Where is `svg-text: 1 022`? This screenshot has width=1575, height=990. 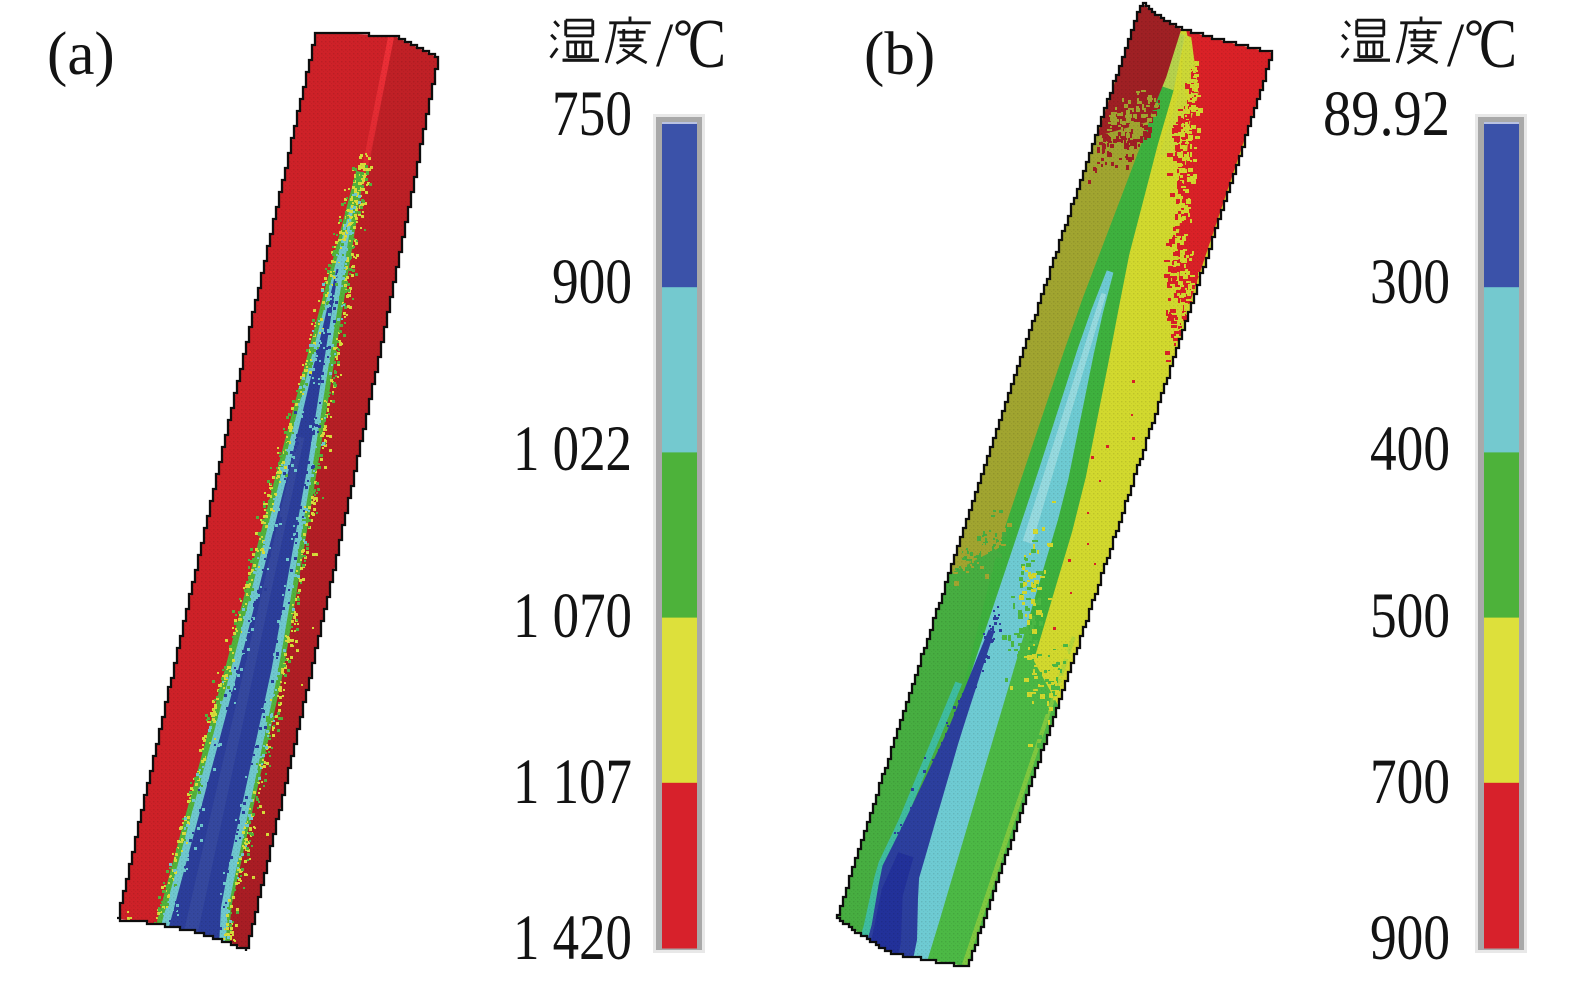
svg-text: 1 022 is located at coordinates (572, 449).